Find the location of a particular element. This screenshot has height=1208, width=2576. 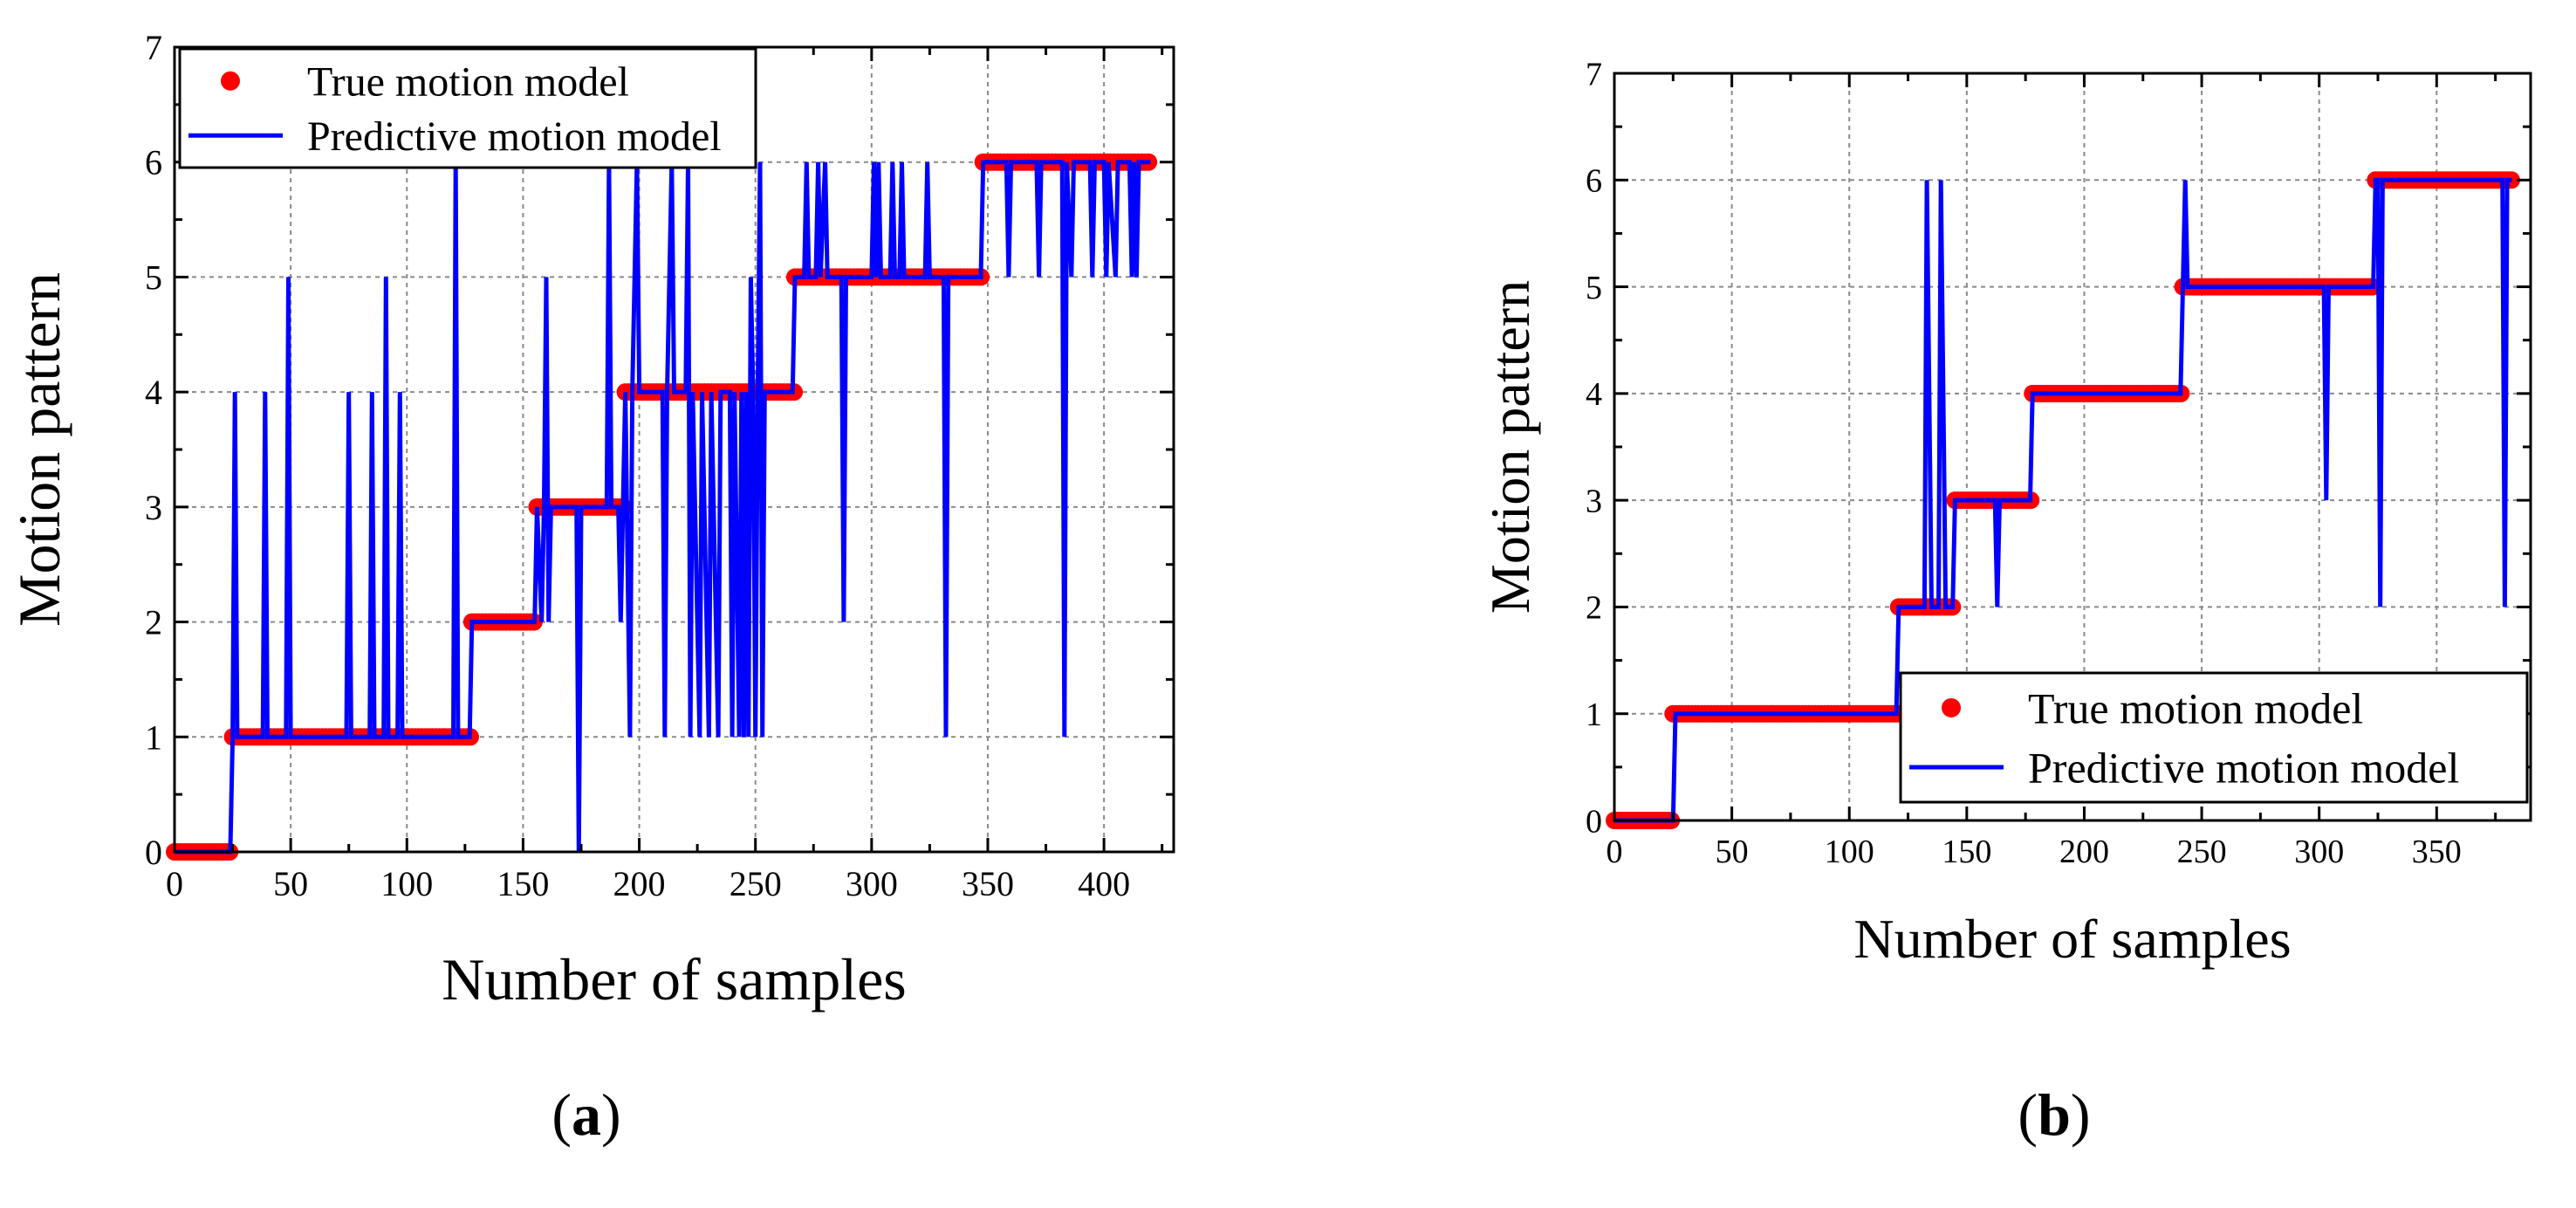

panel-b-x-tick-label: 50 is located at coordinates (1733, 852).